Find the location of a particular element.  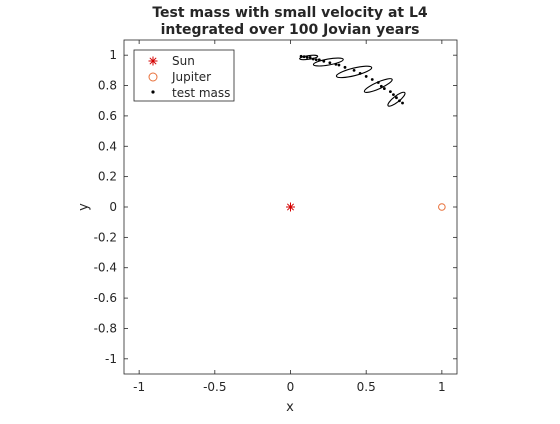

y-tick-label: -0.6 is located at coordinates (105, 298).